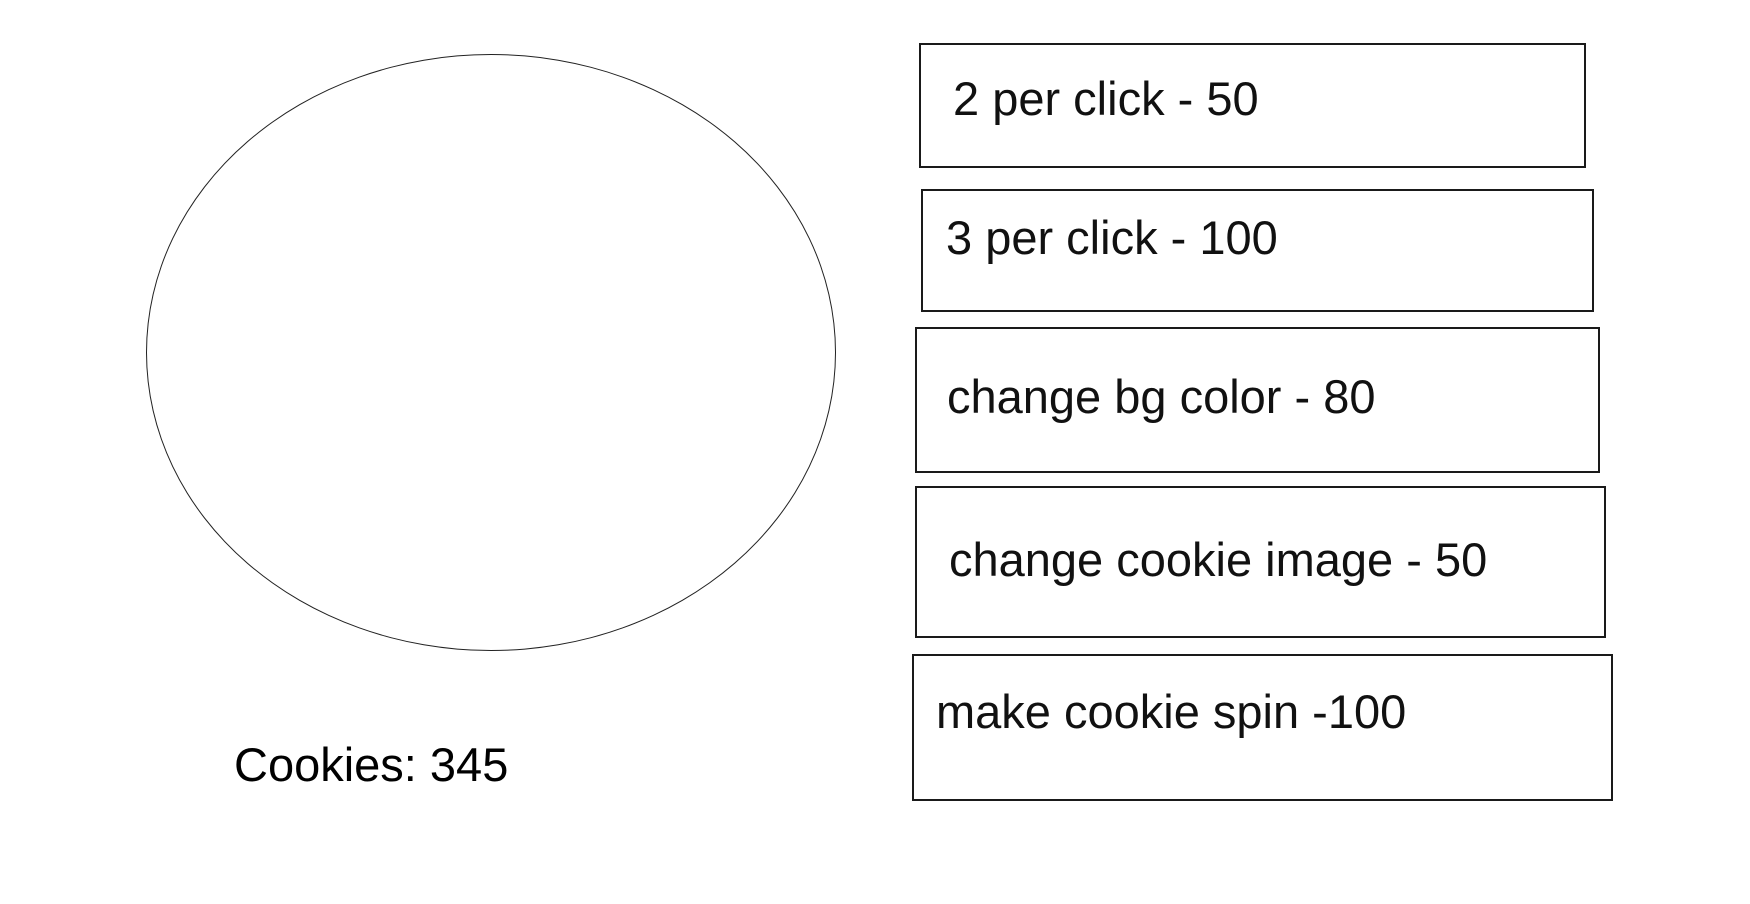 The width and height of the screenshot is (1750, 904). Describe the element at coordinates (1218, 559) in the screenshot. I see `change-cookie-image-label: change cookie image - 50` at that location.